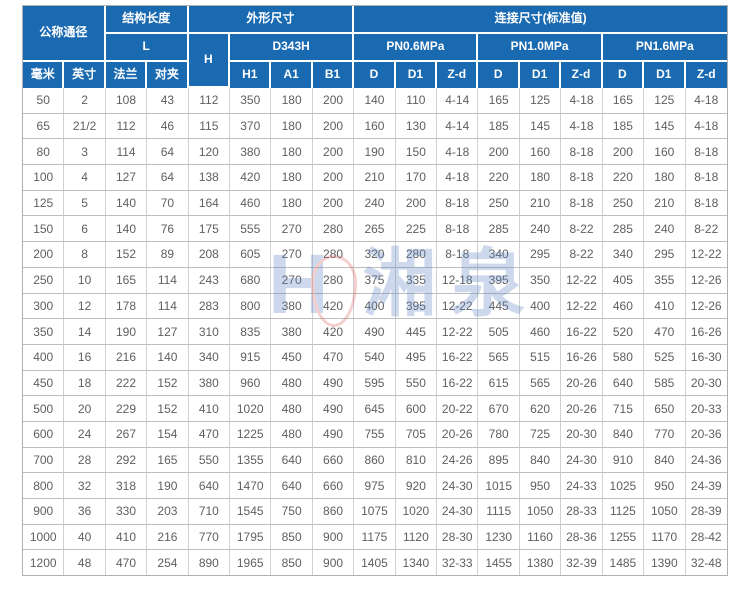 This screenshot has width=743, height=590. Describe the element at coordinates (540, 512) in the screenshot. I see `cell: 1050` at that location.